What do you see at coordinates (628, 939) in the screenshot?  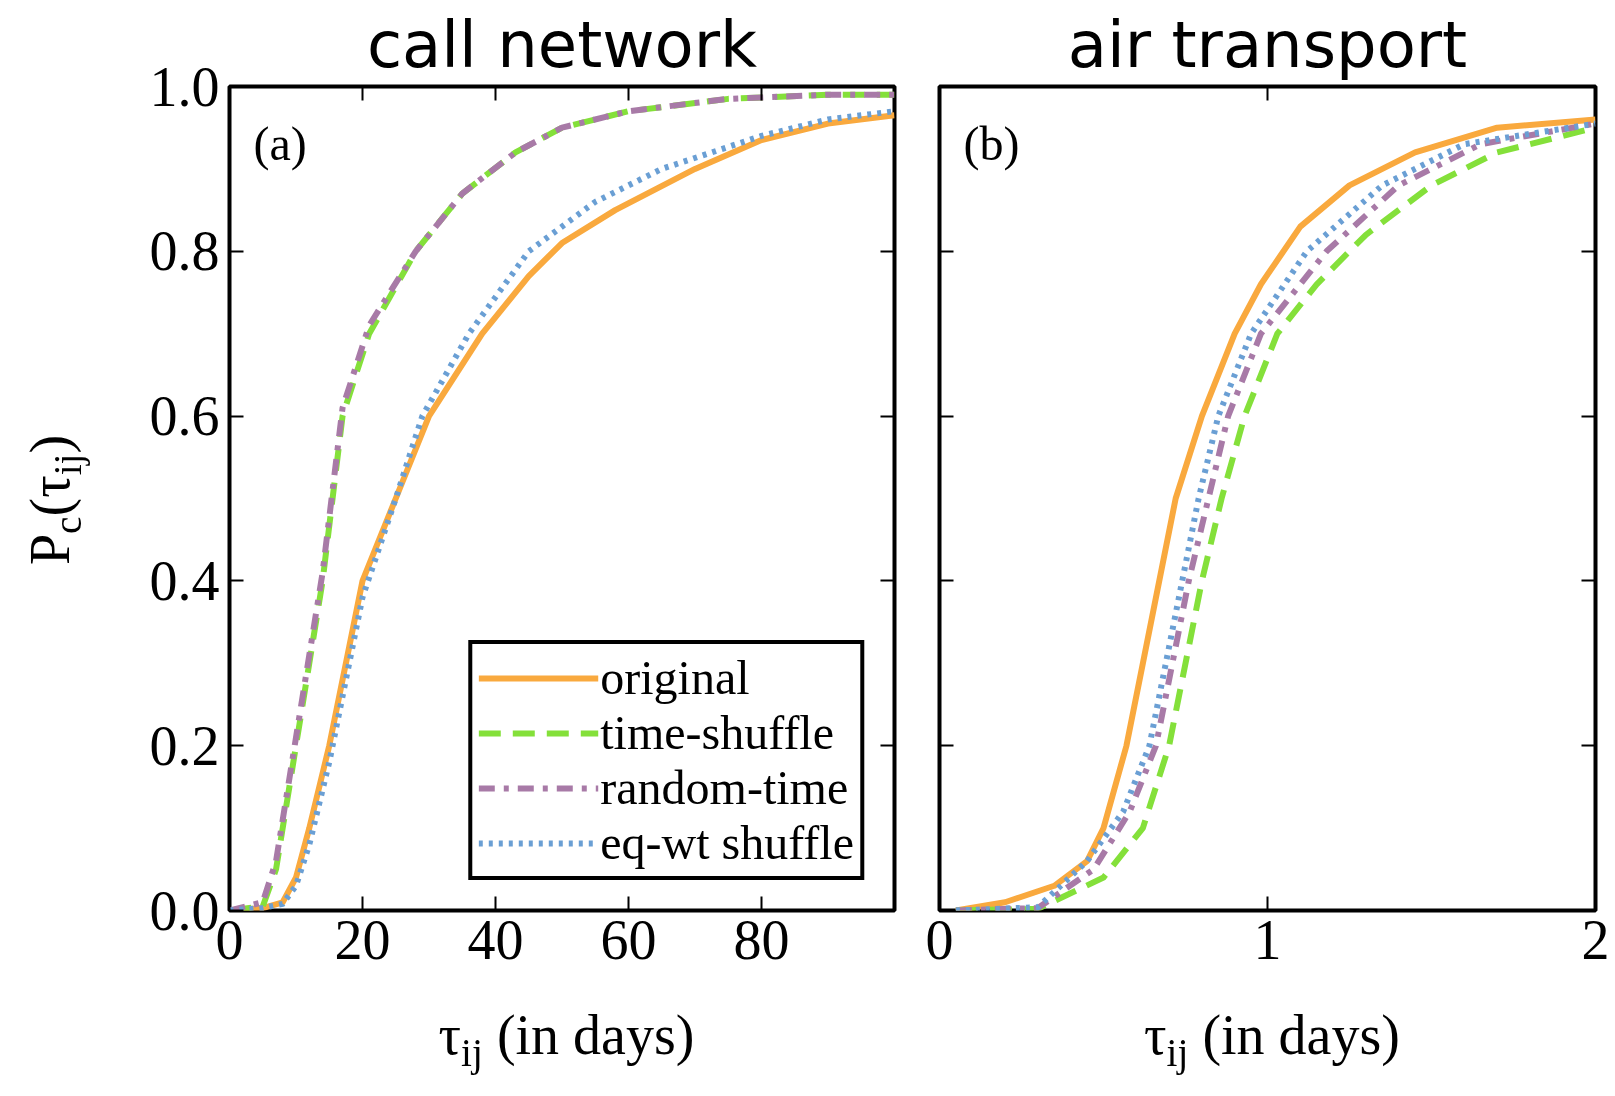 I see `x-tick-label: 60` at bounding box center [628, 939].